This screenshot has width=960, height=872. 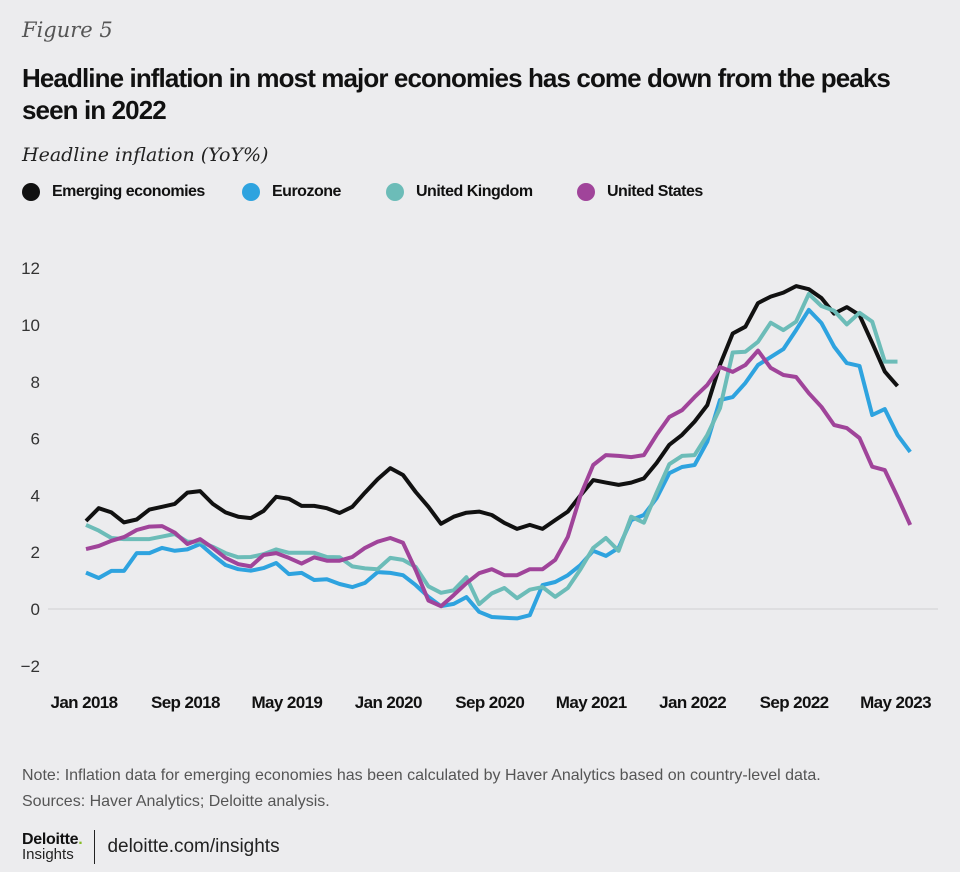 I want to click on brand-name-text: Deloitte, so click(x=50, y=839).